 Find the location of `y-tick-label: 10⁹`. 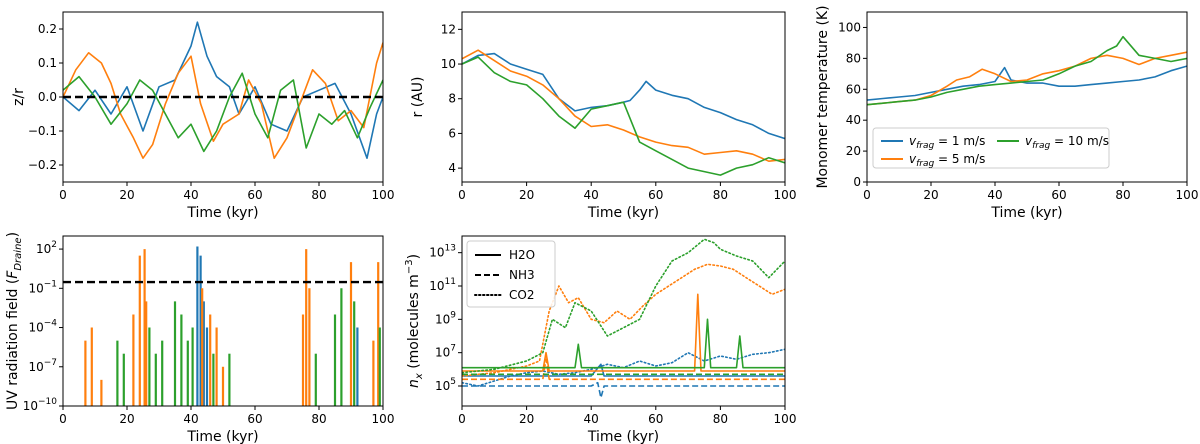

y-tick-label: 10⁹ is located at coordinates (445, 318).